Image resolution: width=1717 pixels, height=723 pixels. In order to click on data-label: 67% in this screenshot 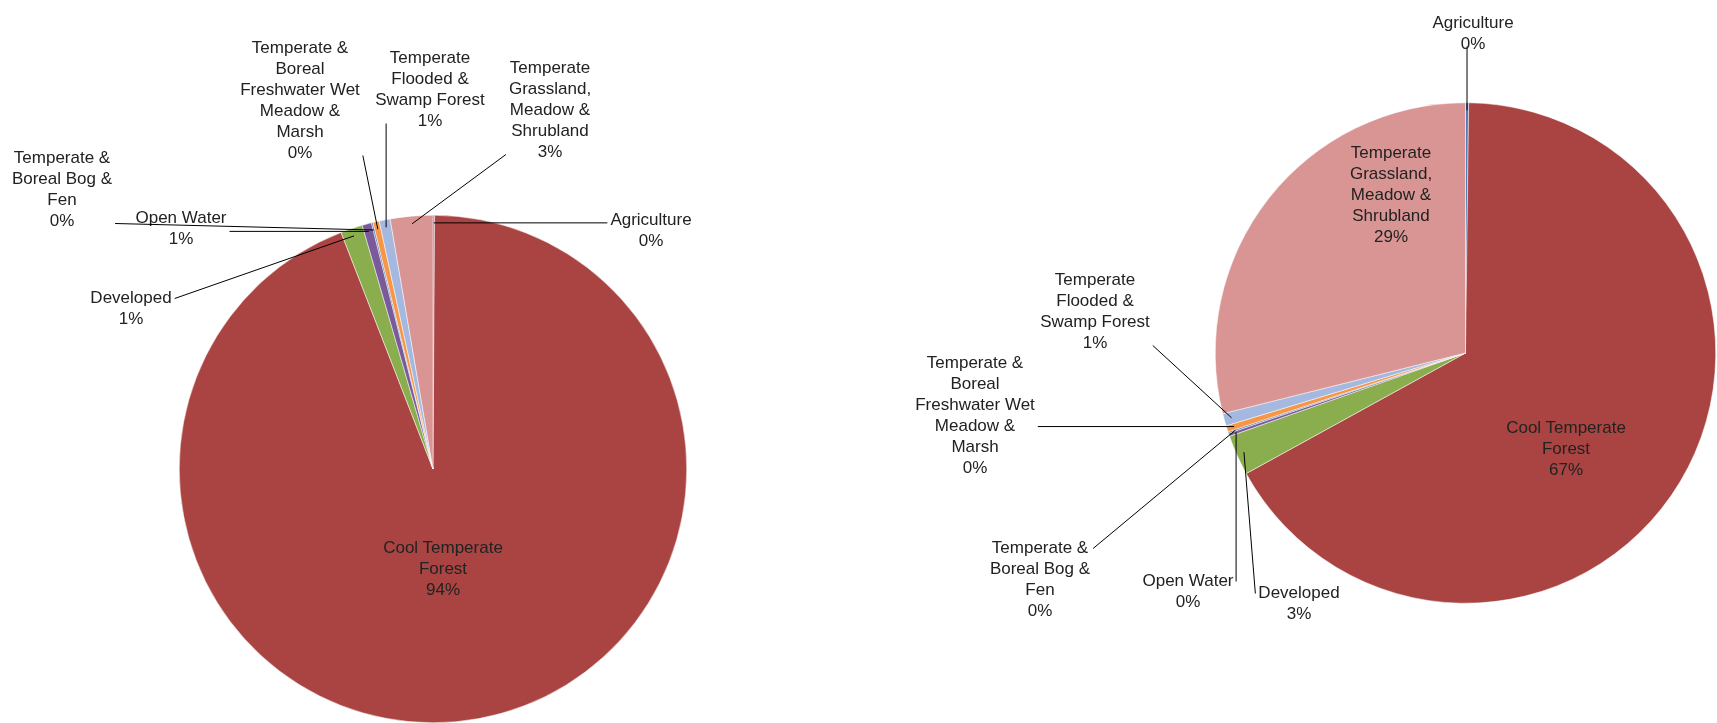, I will do `click(1566, 470)`.